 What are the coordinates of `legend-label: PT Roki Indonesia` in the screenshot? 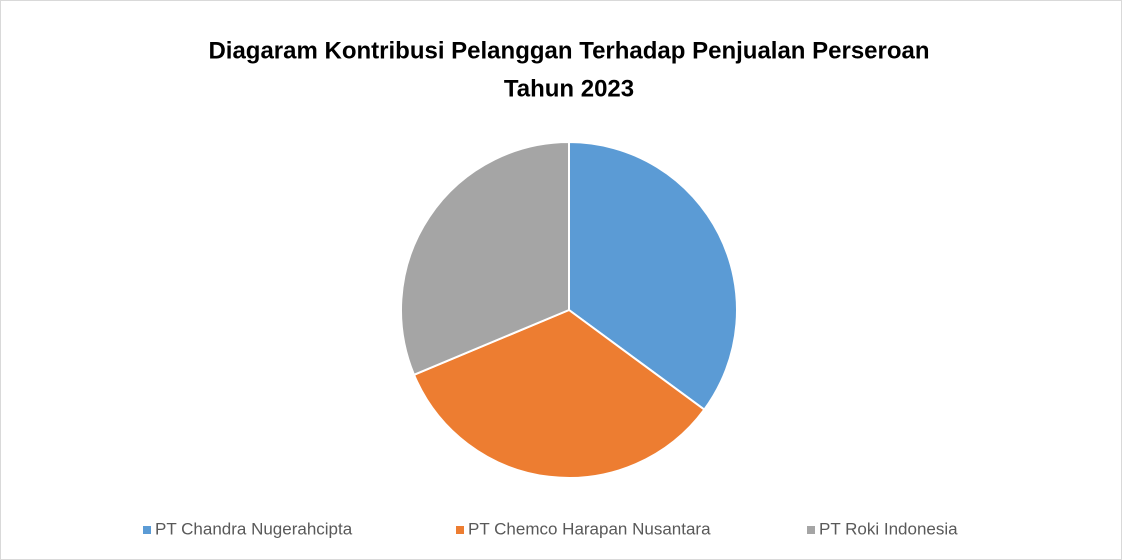 It's located at (888, 528).